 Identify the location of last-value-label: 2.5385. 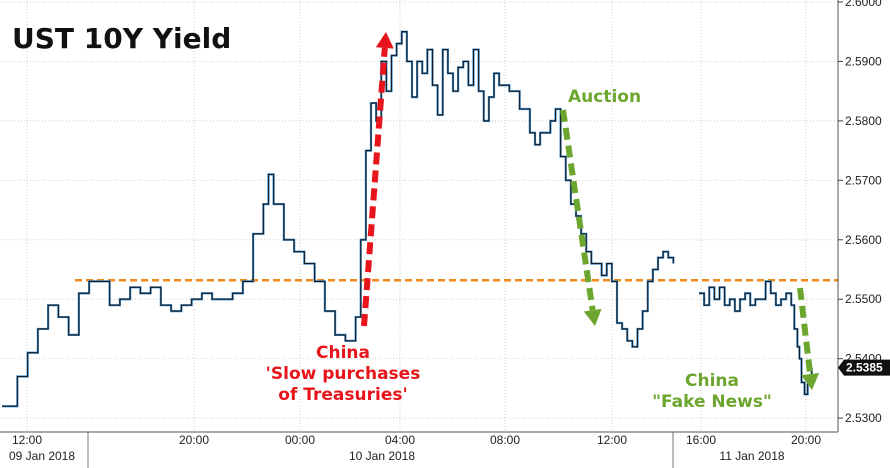
(864, 368).